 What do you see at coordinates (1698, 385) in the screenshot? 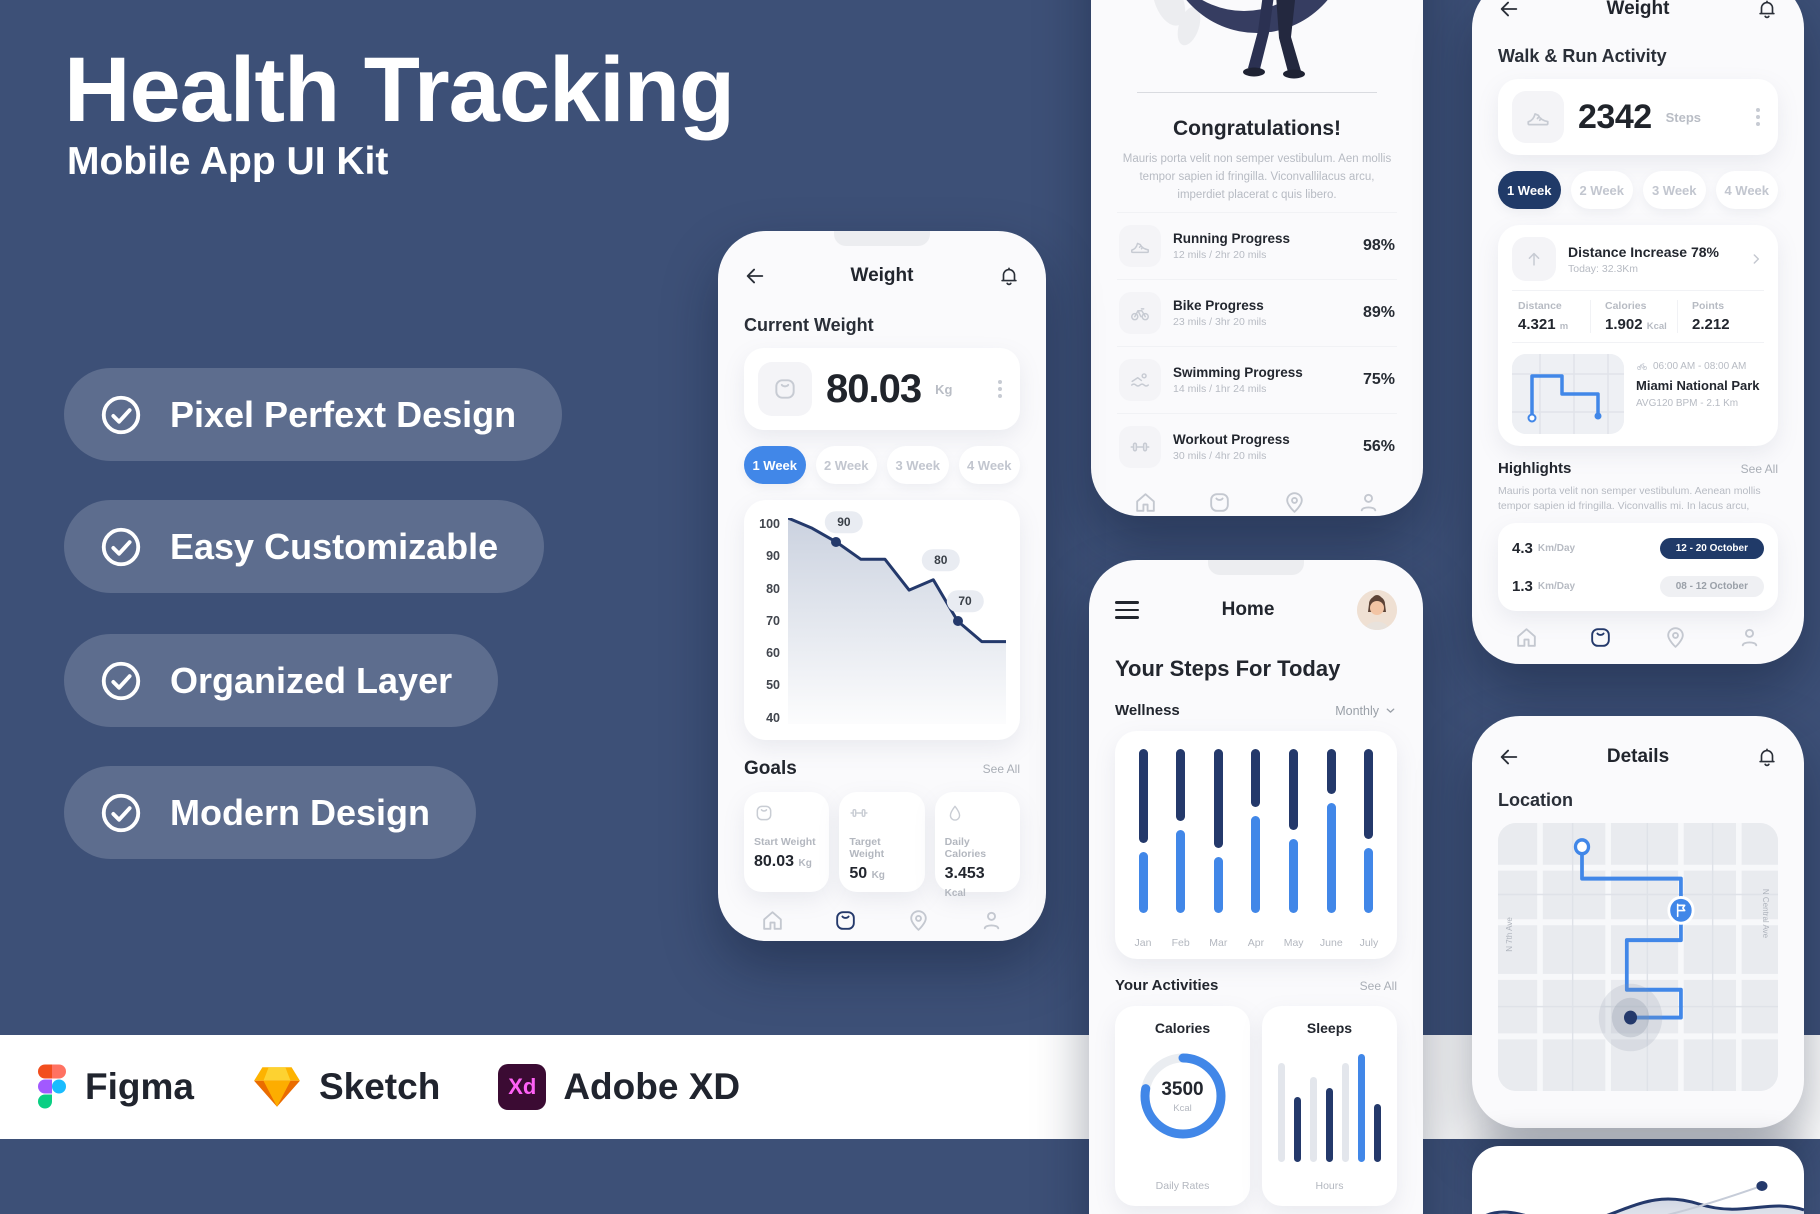
I see `session-place: Miami National Park` at bounding box center [1698, 385].